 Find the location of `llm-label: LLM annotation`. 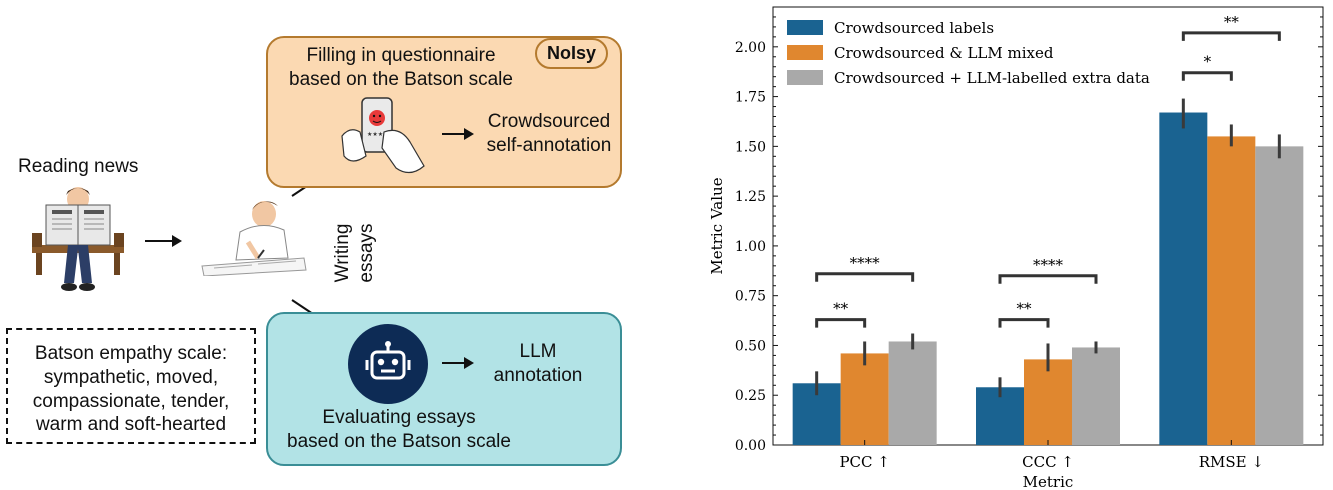

llm-label: LLM annotation is located at coordinates (538, 364).